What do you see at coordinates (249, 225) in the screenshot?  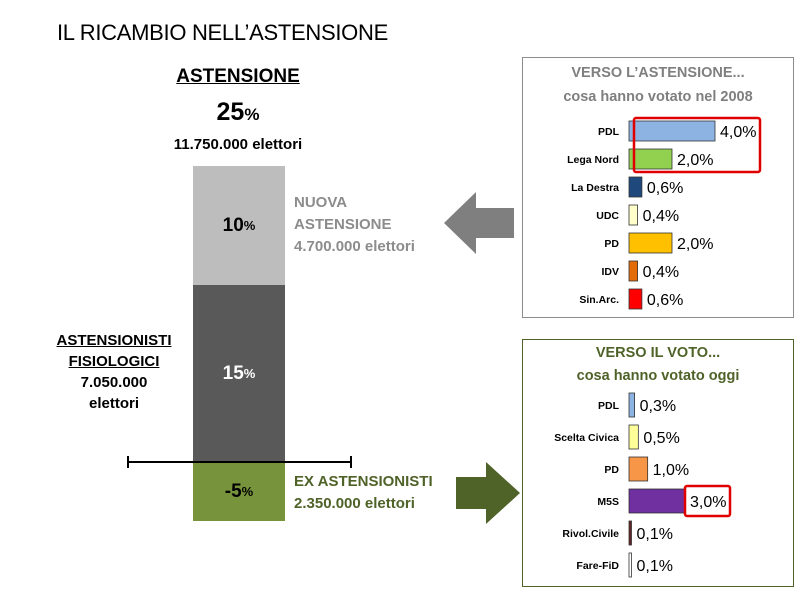 I see `segment-unit-new: %` at bounding box center [249, 225].